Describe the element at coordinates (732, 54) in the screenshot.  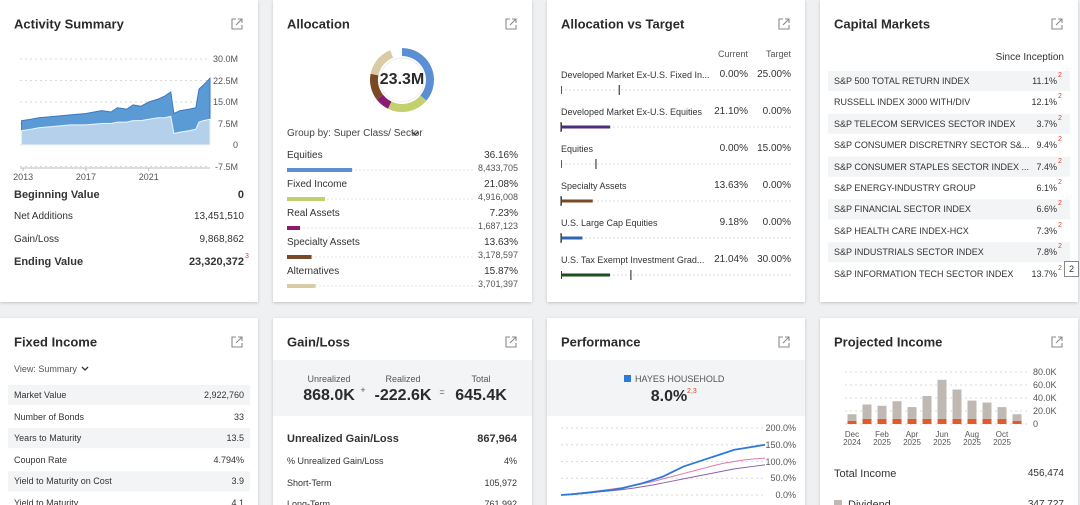
I see `column-header: Current` at that location.